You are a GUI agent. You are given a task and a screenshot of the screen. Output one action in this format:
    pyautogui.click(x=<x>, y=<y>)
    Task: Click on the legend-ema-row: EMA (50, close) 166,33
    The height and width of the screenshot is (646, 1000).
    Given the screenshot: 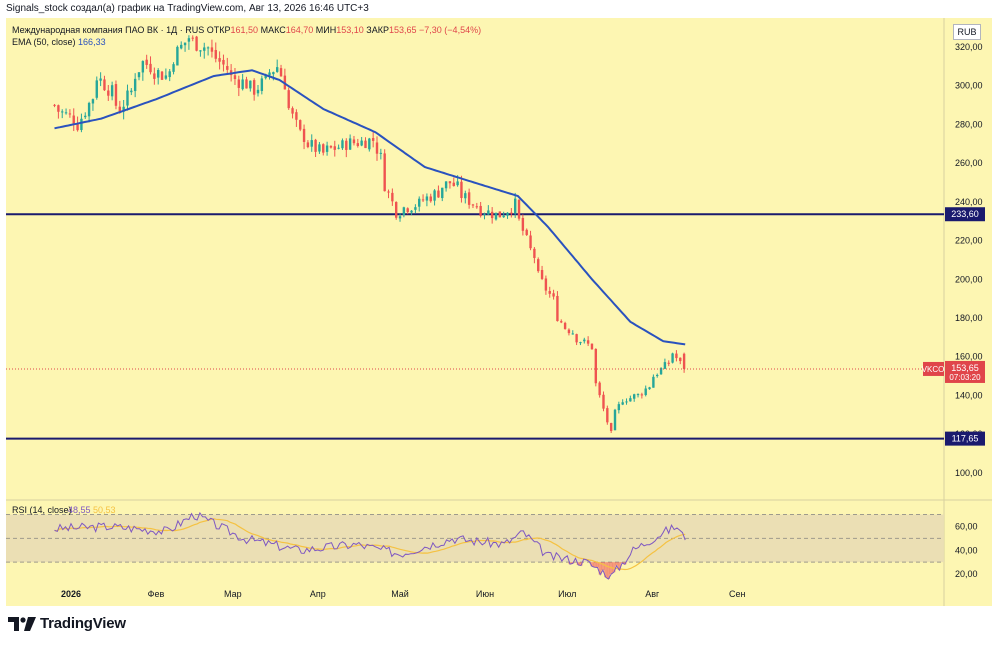 What is the action you would take?
    pyautogui.click(x=246, y=42)
    